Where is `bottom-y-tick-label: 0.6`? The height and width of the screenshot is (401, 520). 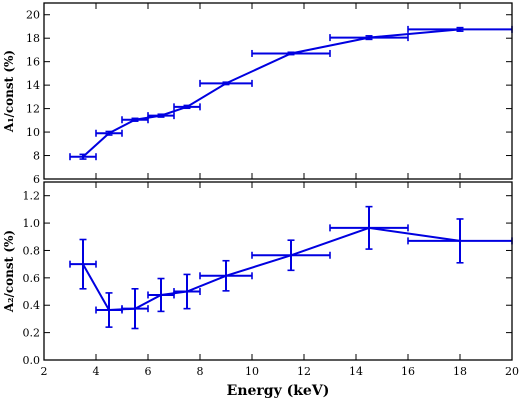 bottom-y-tick-label: 0.6 is located at coordinates (32, 278).